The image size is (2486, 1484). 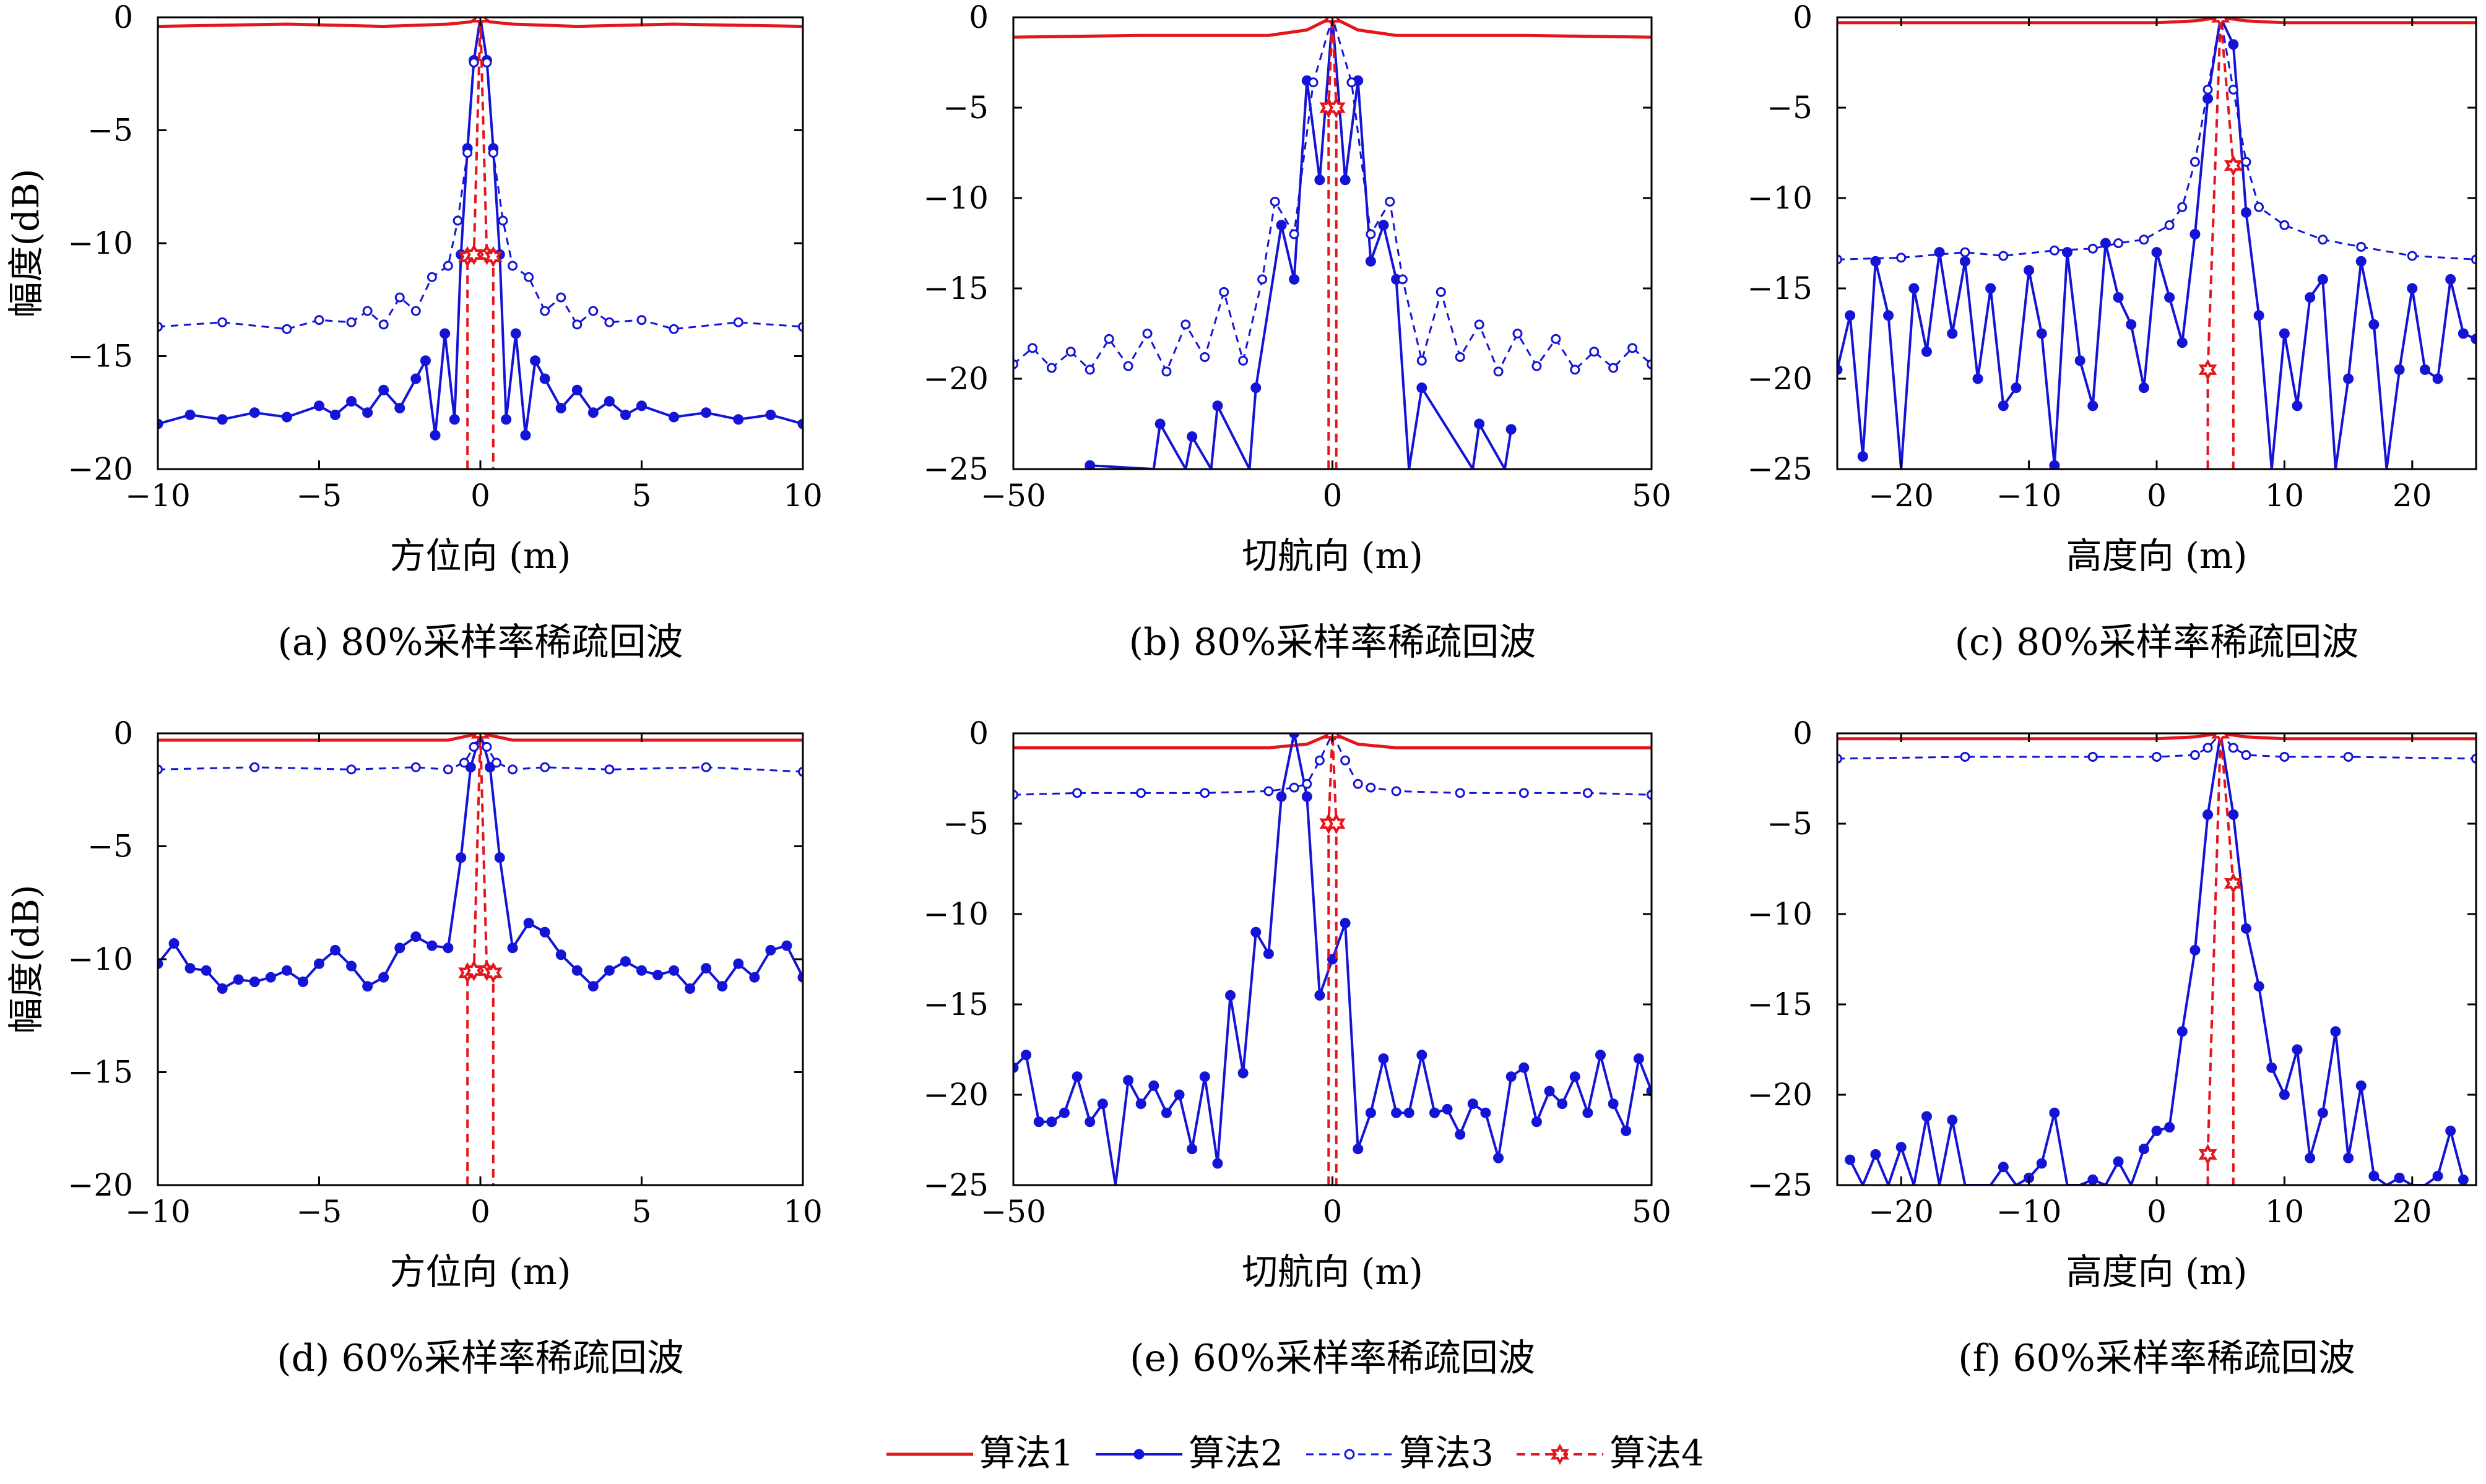 What do you see at coordinates (319, 496) in the screenshot?
I see `x-tick-label: −5` at bounding box center [319, 496].